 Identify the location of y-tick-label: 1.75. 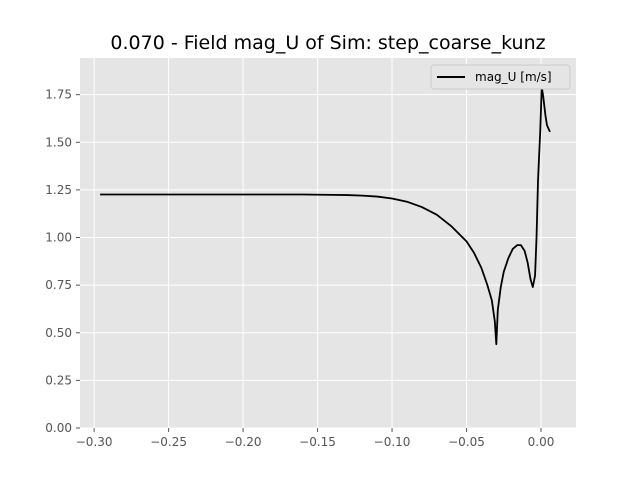
(58, 95).